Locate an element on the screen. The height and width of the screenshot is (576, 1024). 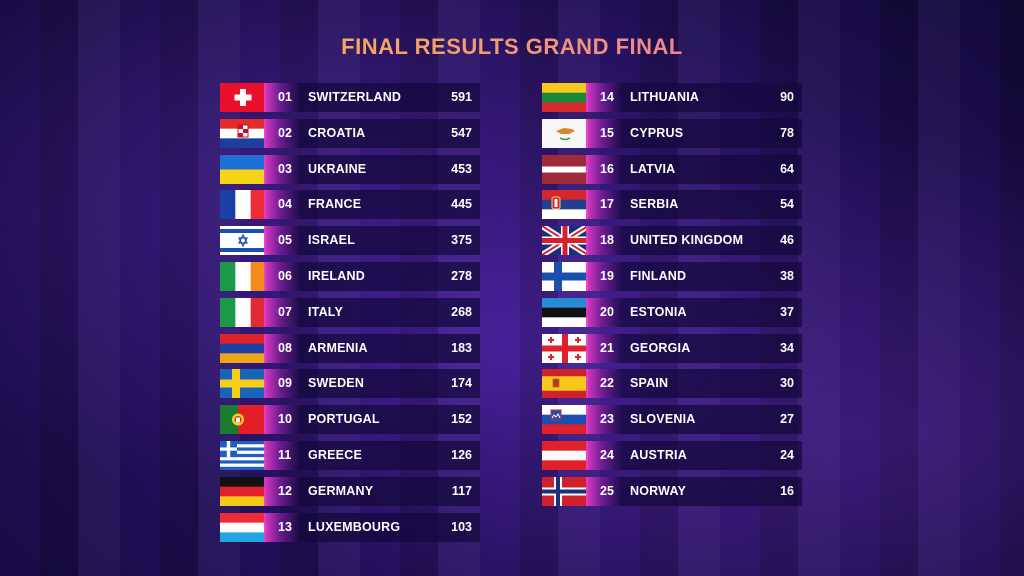
result-points: 16 is located at coordinates (787, 490).